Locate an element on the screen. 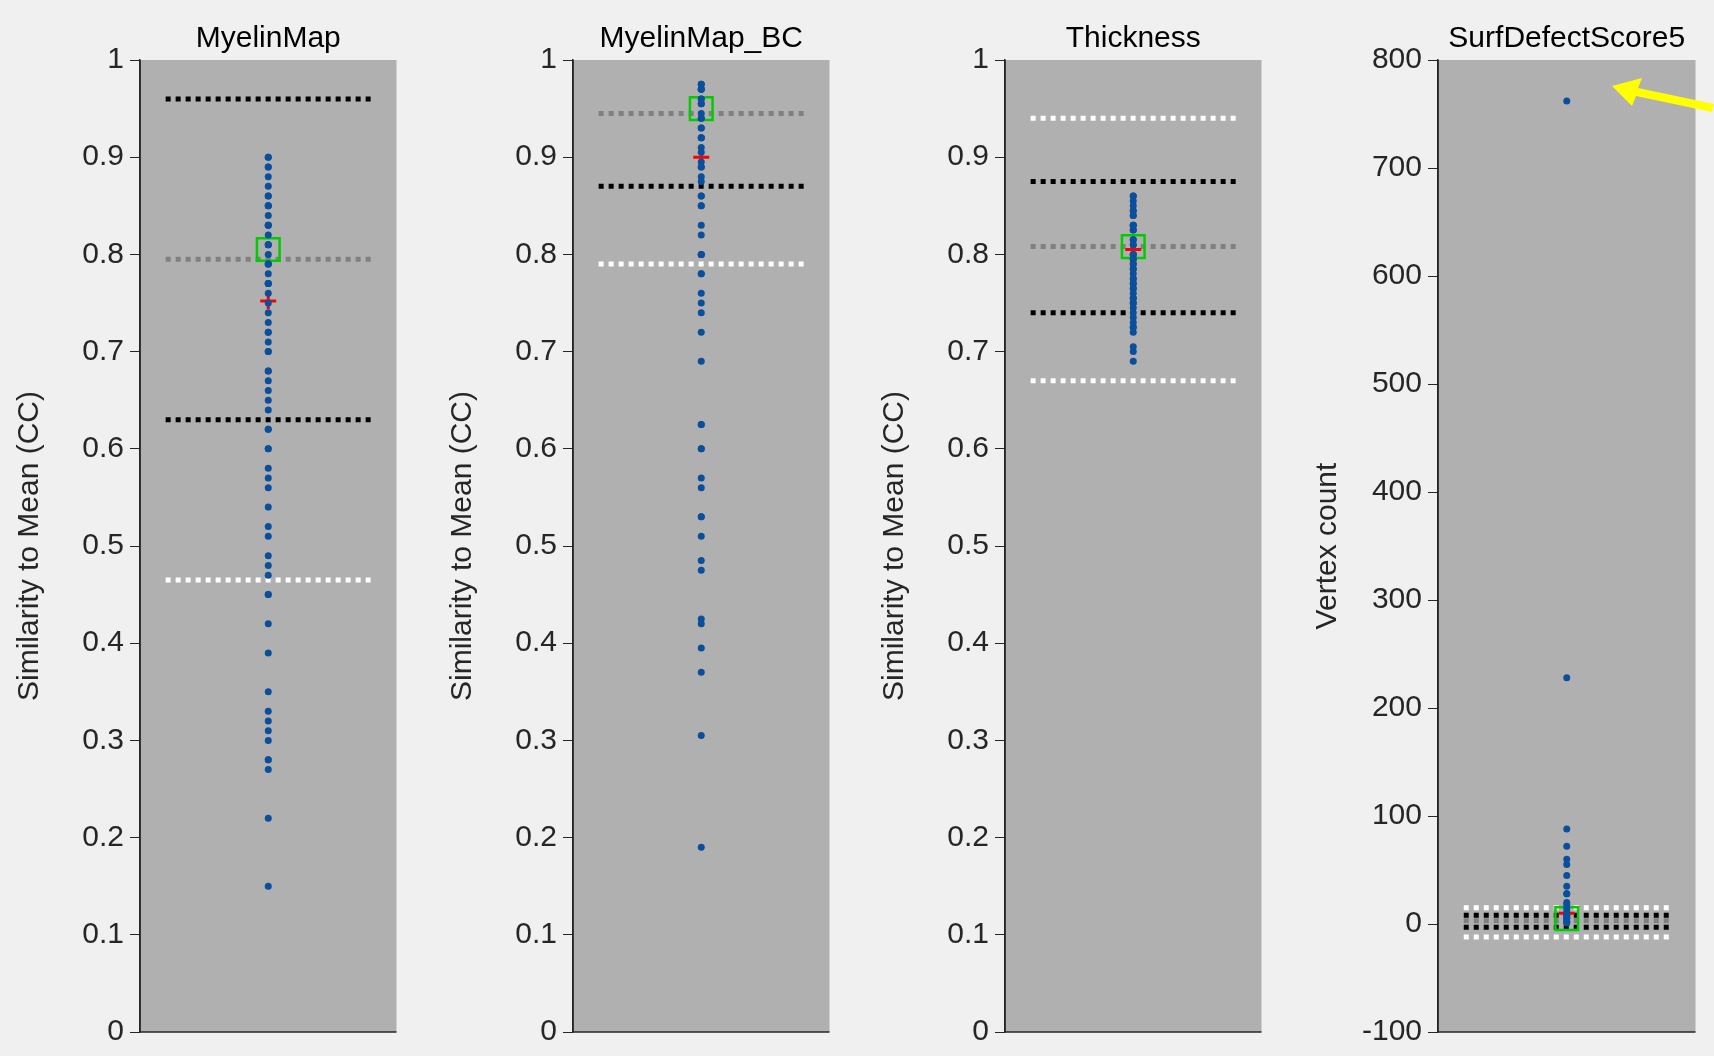  y-tick-label: 100 is located at coordinates (1396, 814).